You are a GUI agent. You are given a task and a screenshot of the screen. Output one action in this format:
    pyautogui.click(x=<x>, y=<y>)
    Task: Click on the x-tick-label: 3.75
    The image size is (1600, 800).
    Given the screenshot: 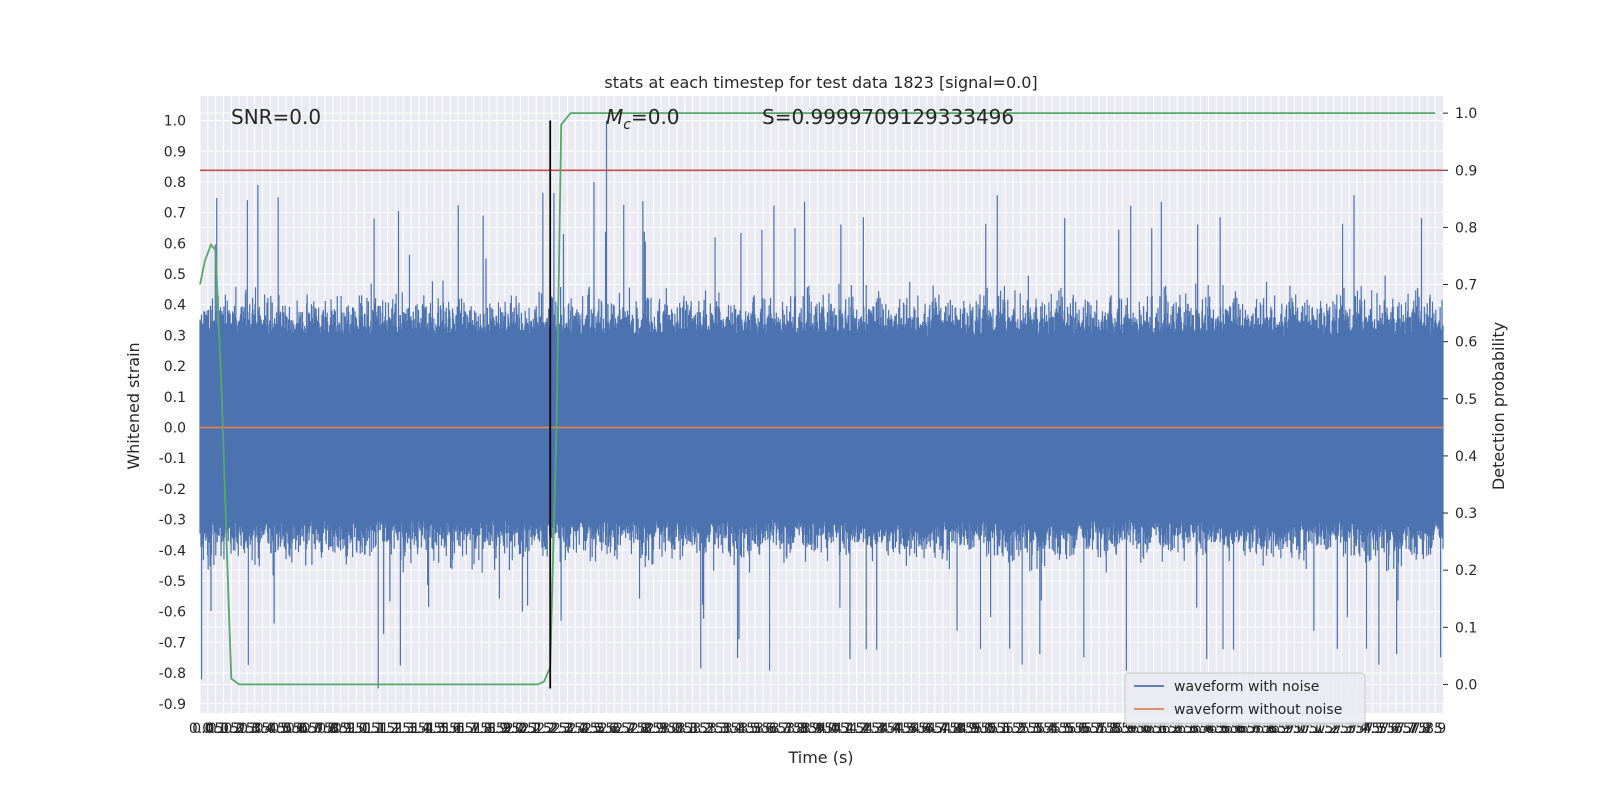 What is the action you would take?
    pyautogui.click(x=786, y=729)
    